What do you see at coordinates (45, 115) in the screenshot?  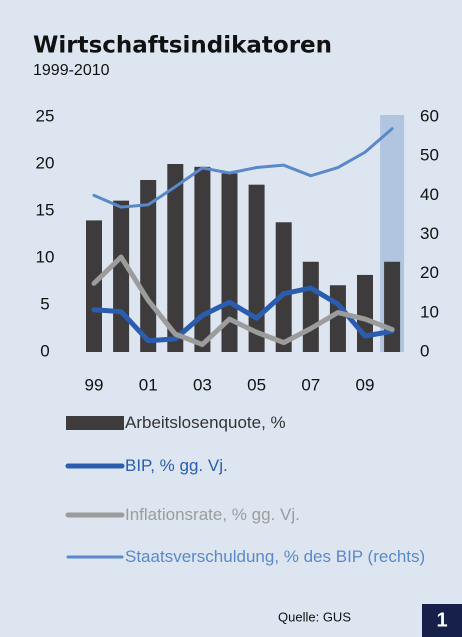 I see `y-tick-label: 25` at bounding box center [45, 115].